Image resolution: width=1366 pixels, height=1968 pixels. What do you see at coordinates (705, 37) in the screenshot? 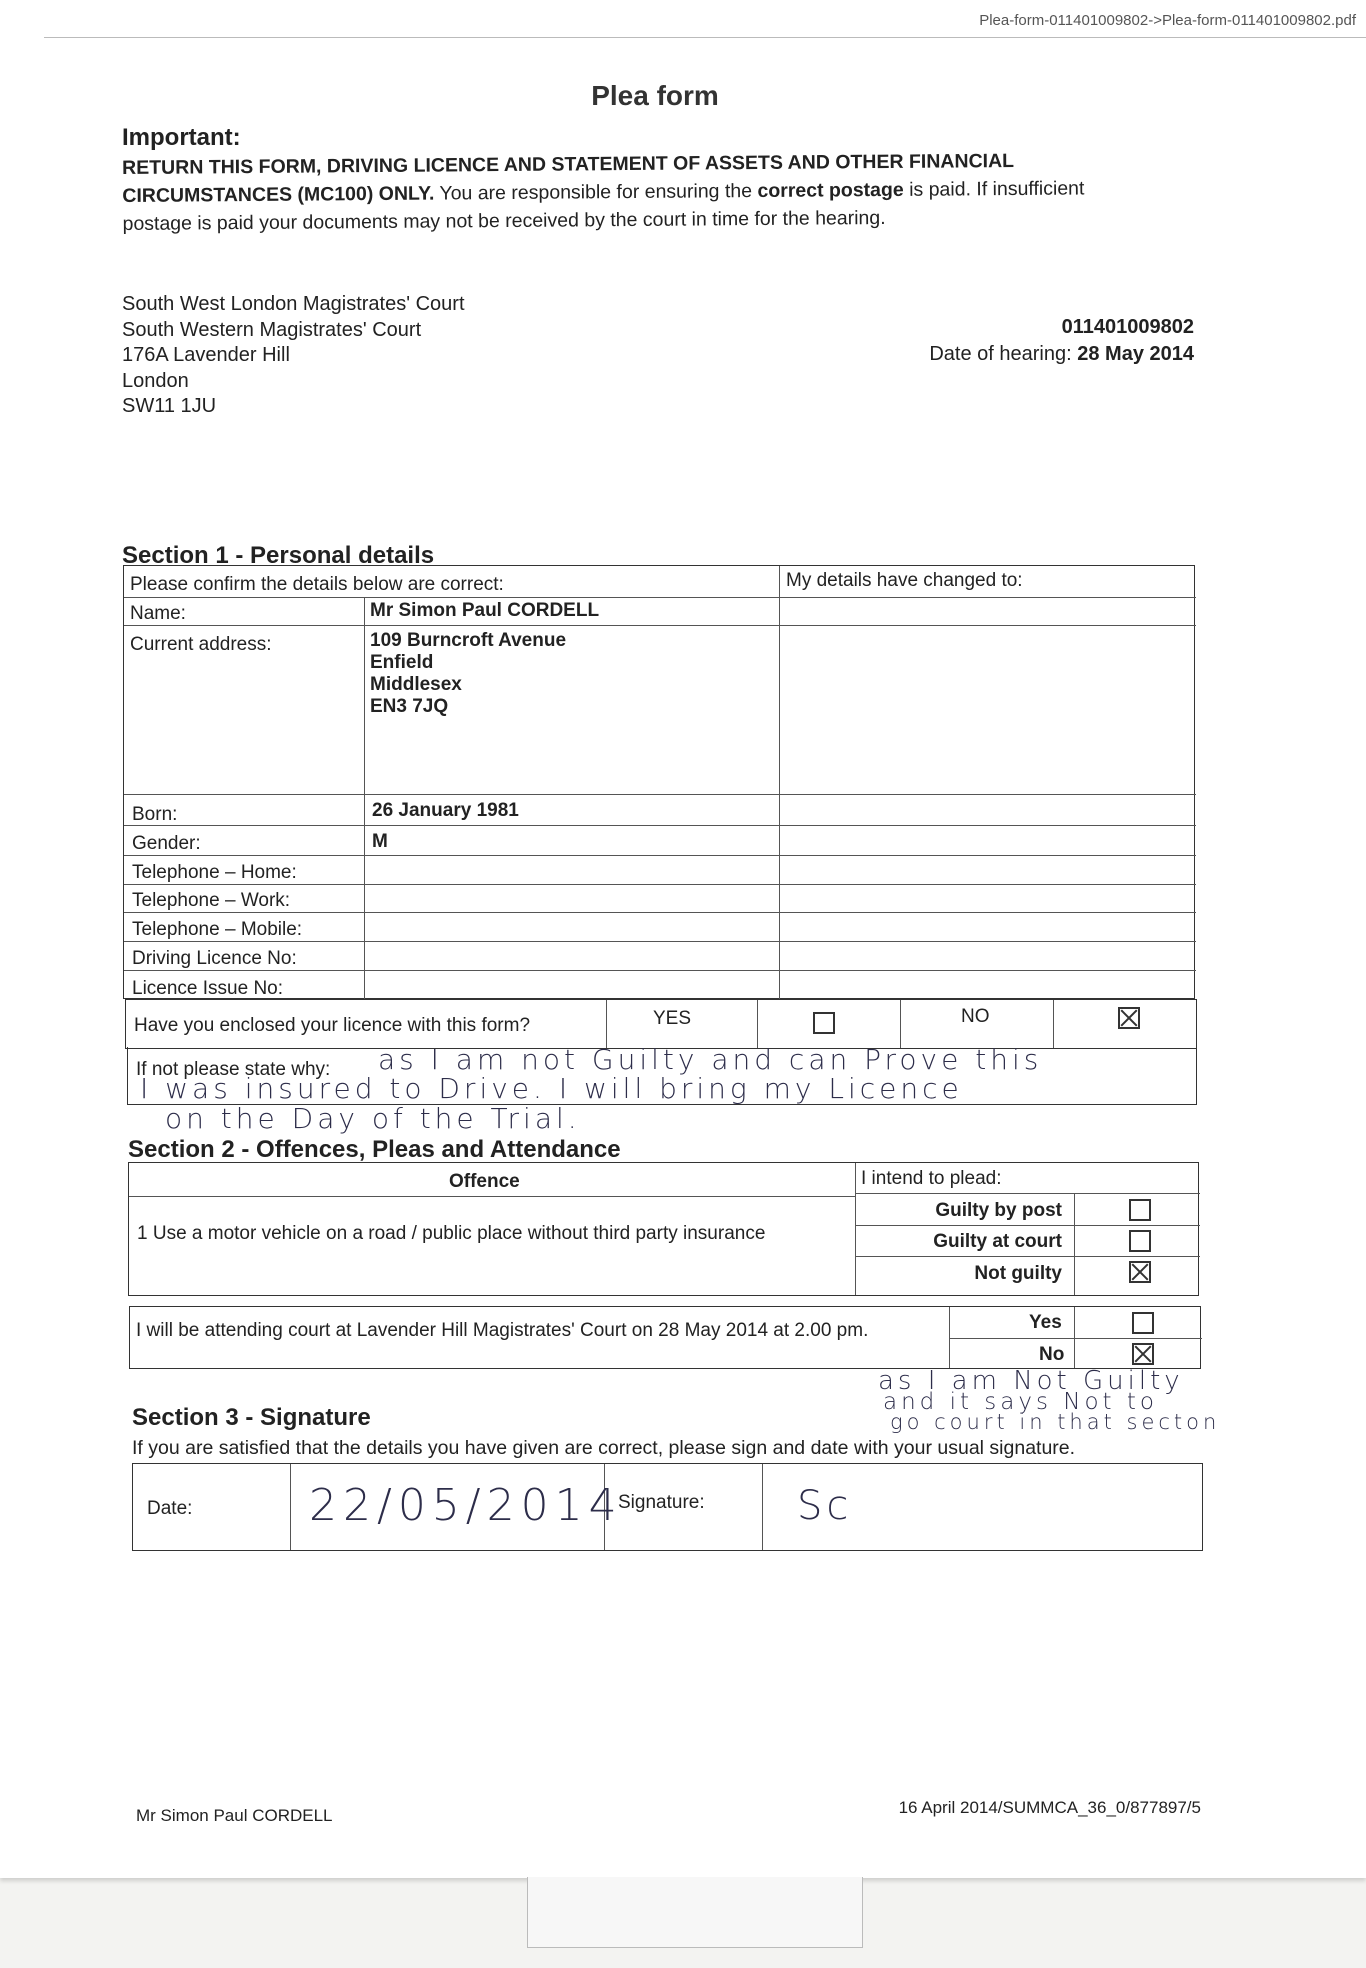
I see `header-divider` at bounding box center [705, 37].